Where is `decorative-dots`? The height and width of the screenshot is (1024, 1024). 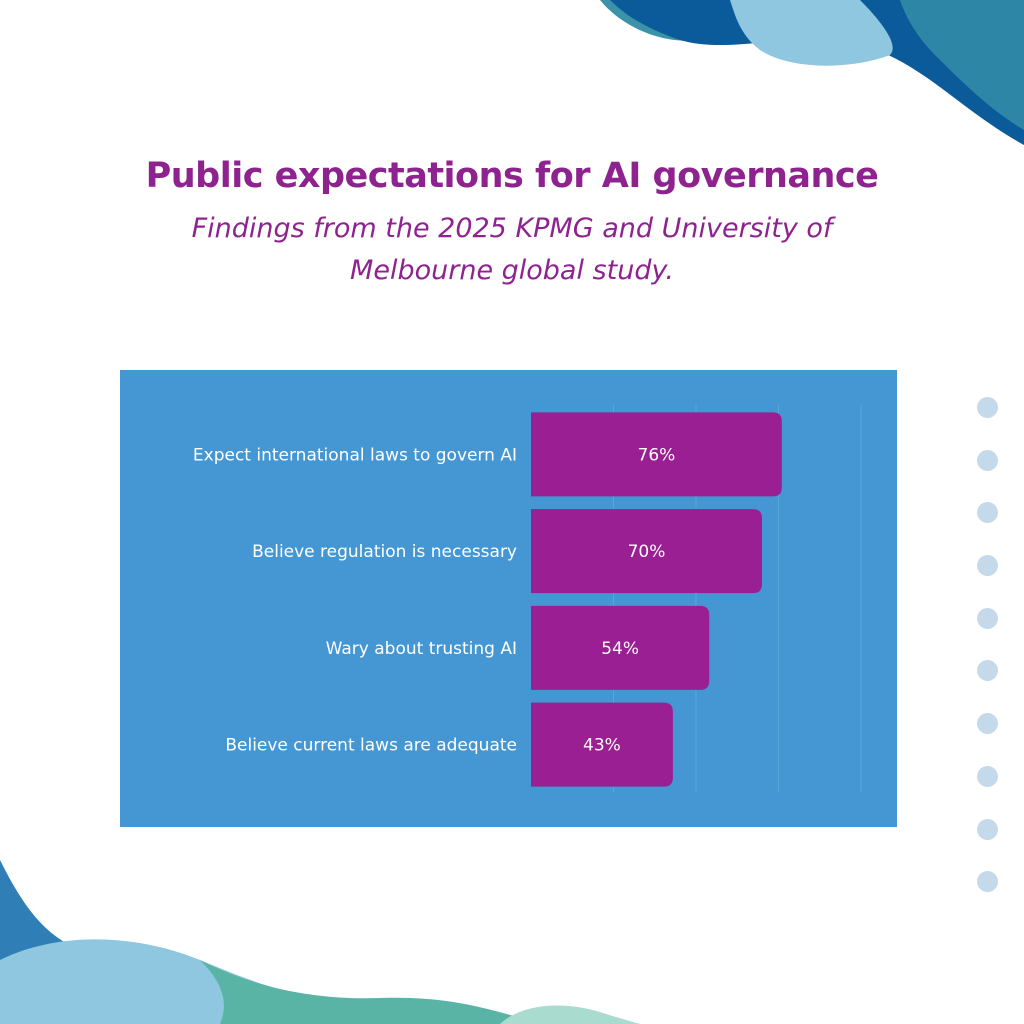
decorative-dots is located at coordinates (988, 660).